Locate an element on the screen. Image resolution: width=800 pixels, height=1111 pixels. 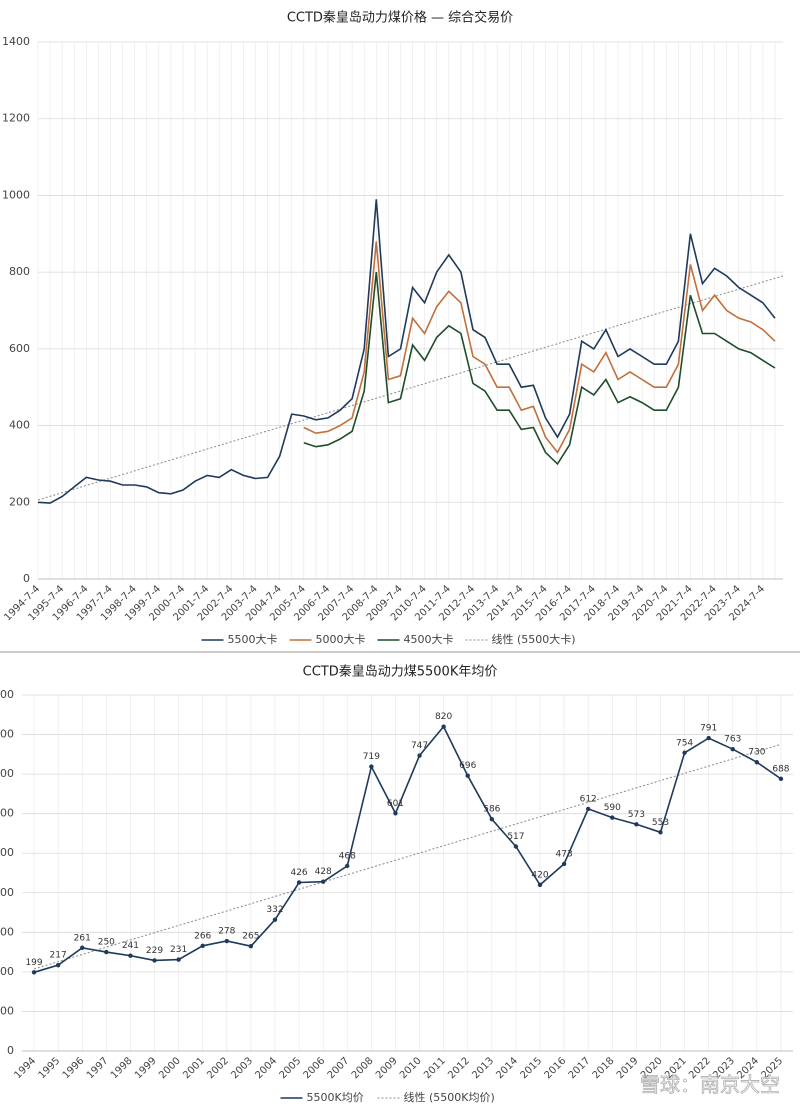
chart-title: CCTD秦皇岛动力煤5500K年均价 is located at coordinates (400, 672).